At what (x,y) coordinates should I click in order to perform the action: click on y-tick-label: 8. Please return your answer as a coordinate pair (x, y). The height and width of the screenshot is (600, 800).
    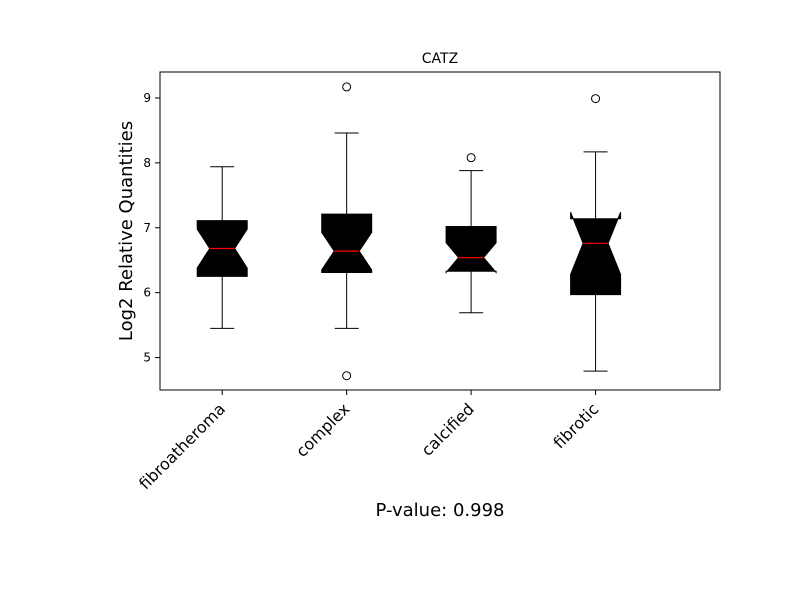
    Looking at the image, I should click on (147, 163).